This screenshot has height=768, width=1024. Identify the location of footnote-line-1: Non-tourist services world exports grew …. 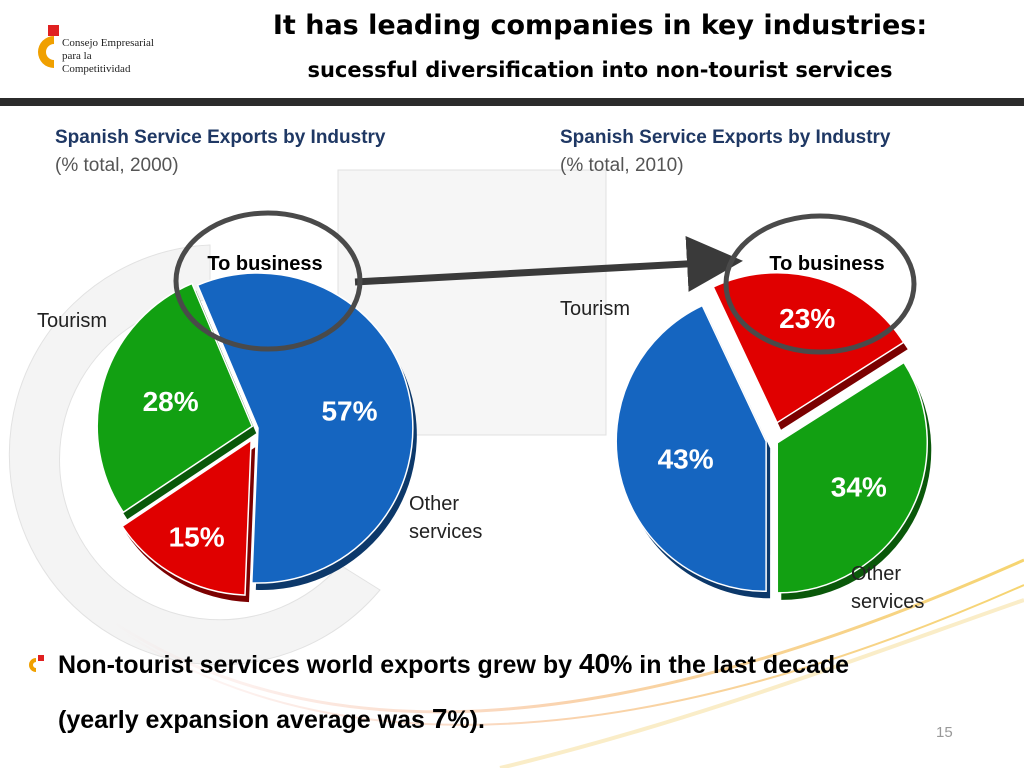
(453, 664).